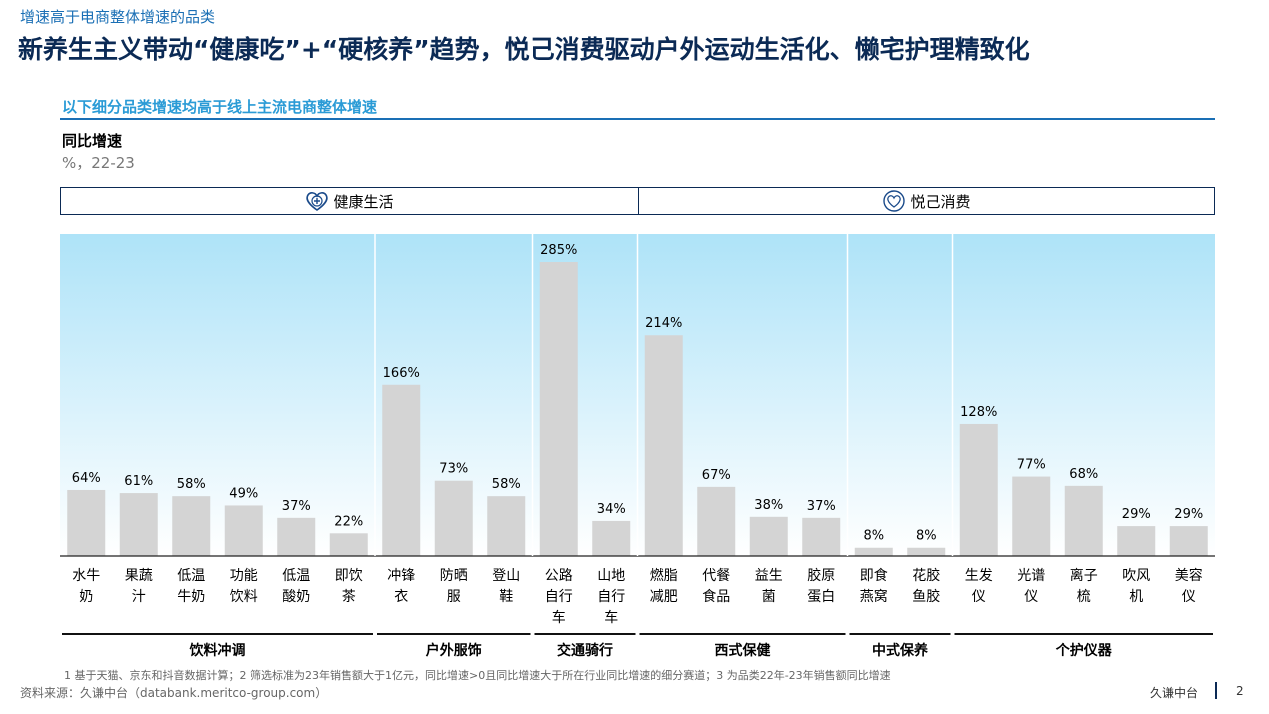 Image resolution: width=1269 pixels, height=714 pixels. What do you see at coordinates (454, 597) in the screenshot?
I see `x-tick-label: 服` at bounding box center [454, 597].